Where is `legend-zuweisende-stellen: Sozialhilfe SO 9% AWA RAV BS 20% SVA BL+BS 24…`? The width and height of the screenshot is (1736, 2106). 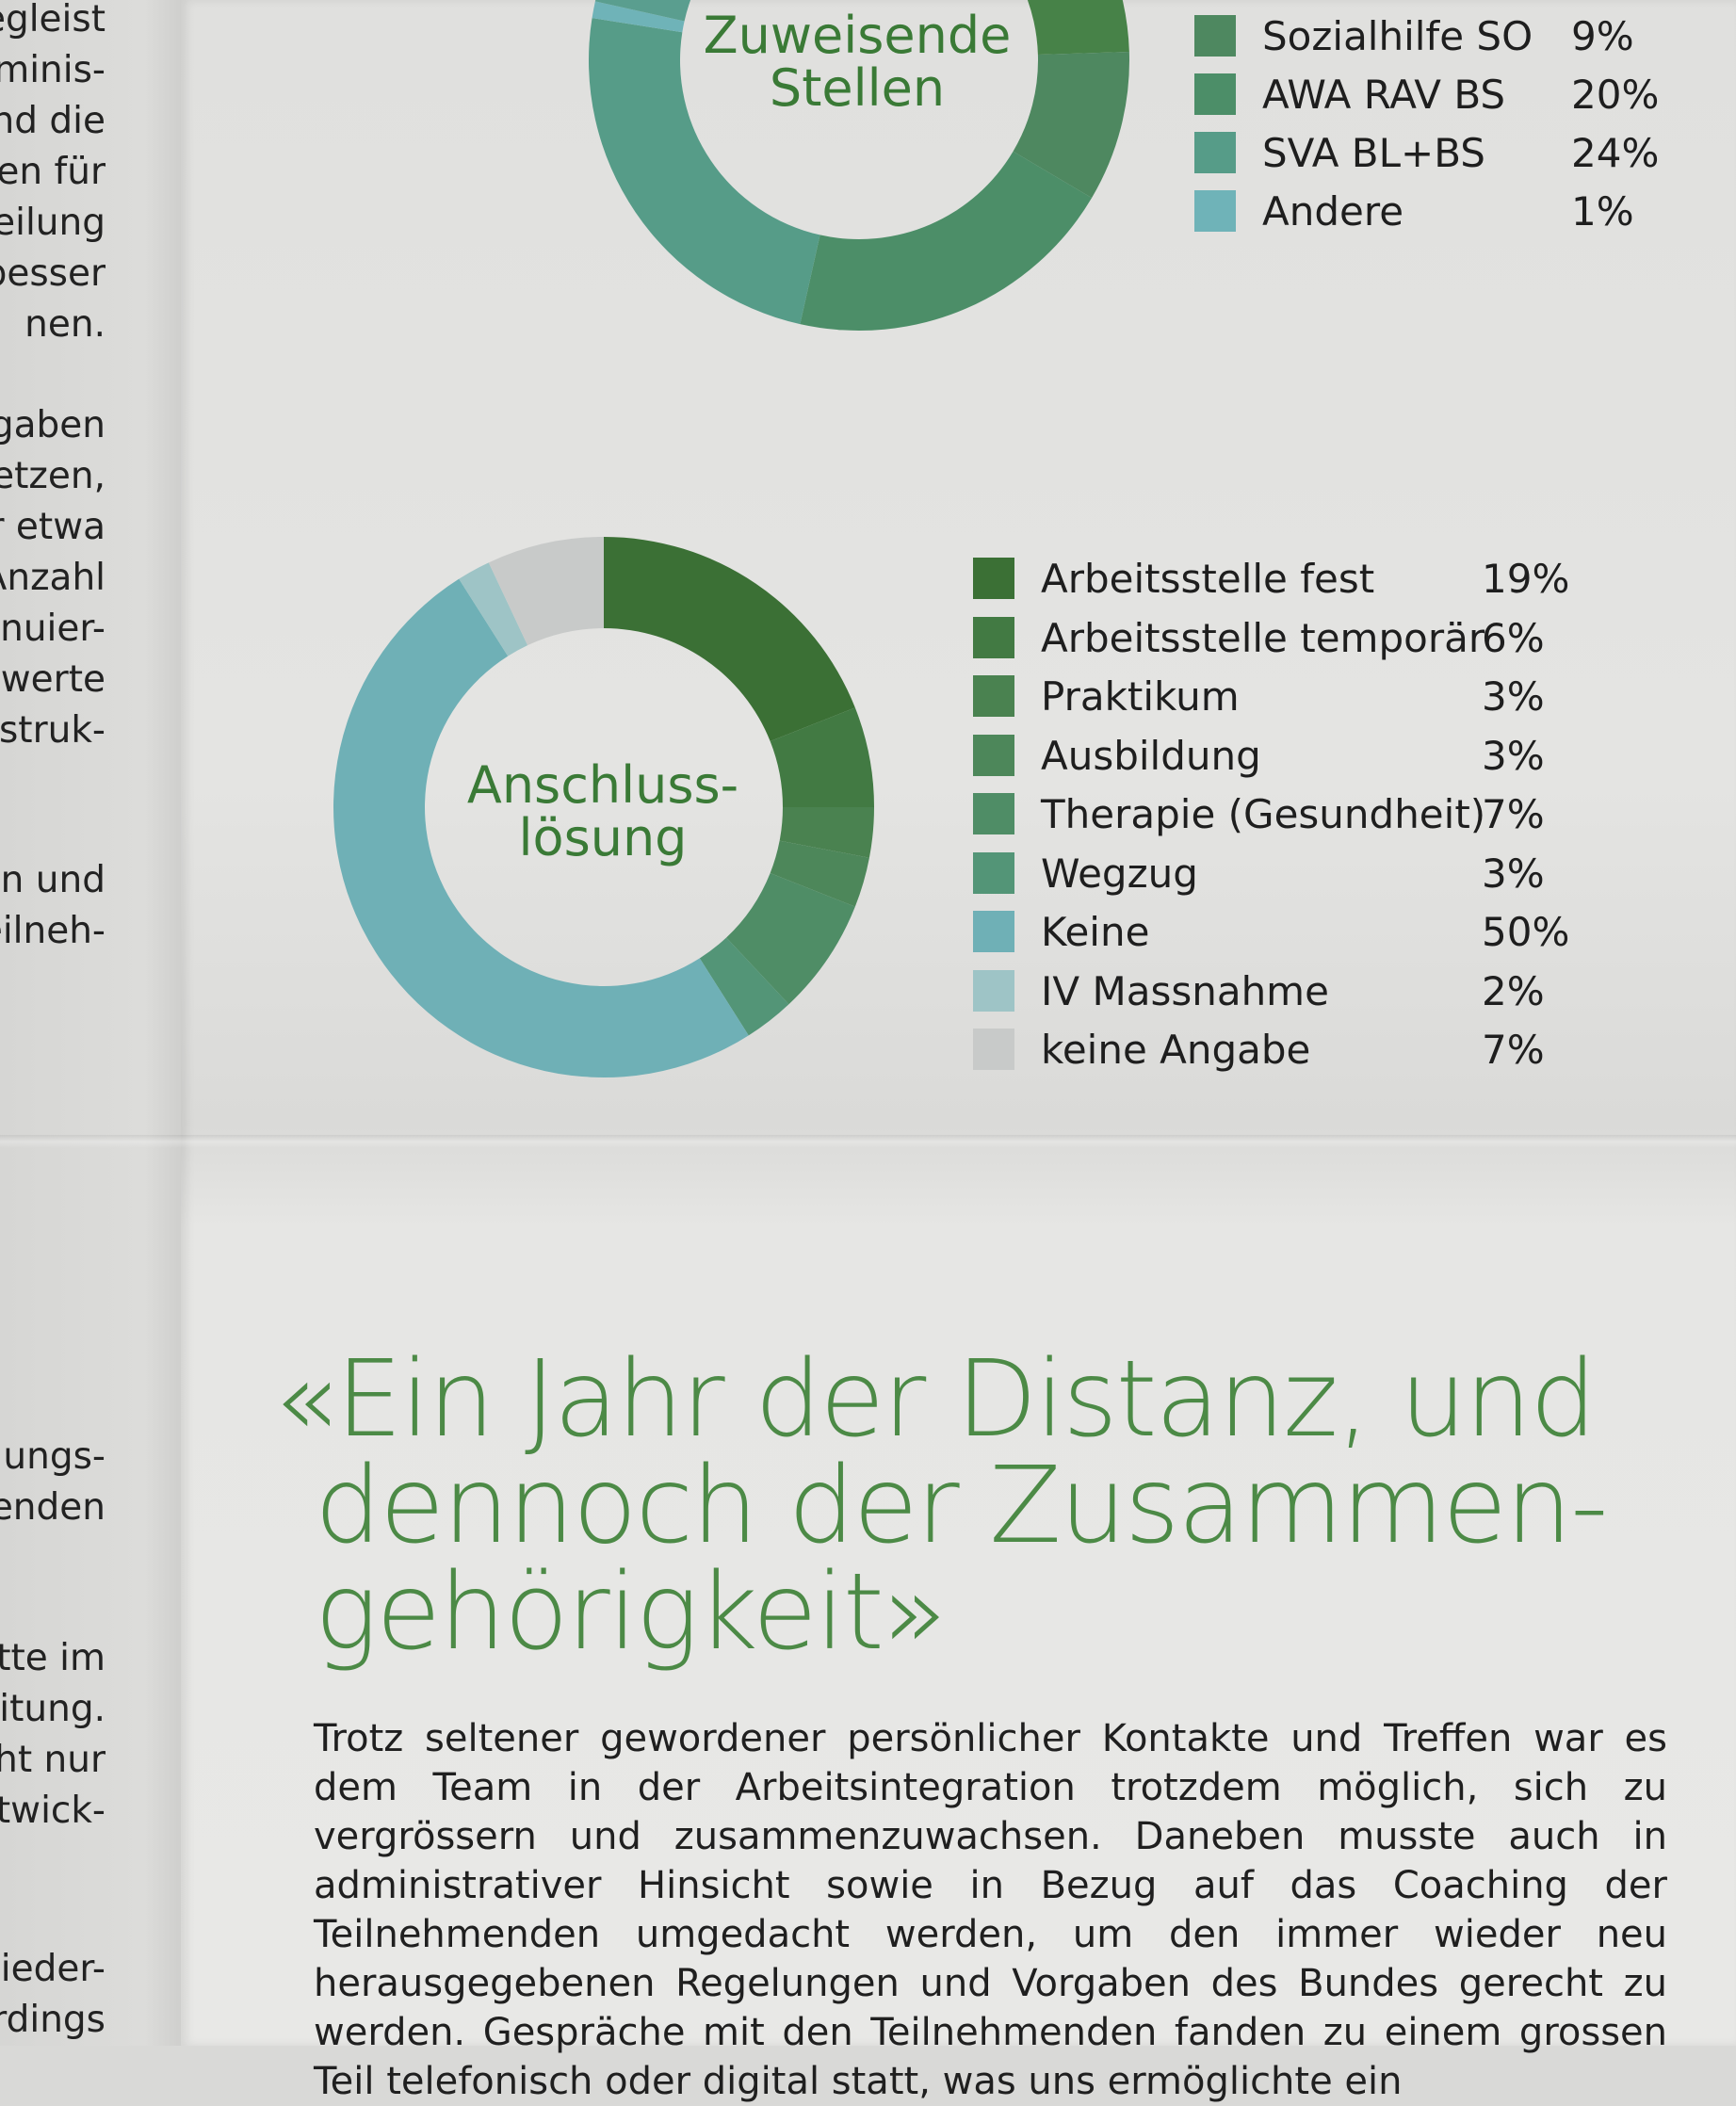 legend-zuweisende-stellen: Sozialhilfe SO 9% AWA RAV BS 20% SVA BL+BS 24… is located at coordinates (1439, 122).